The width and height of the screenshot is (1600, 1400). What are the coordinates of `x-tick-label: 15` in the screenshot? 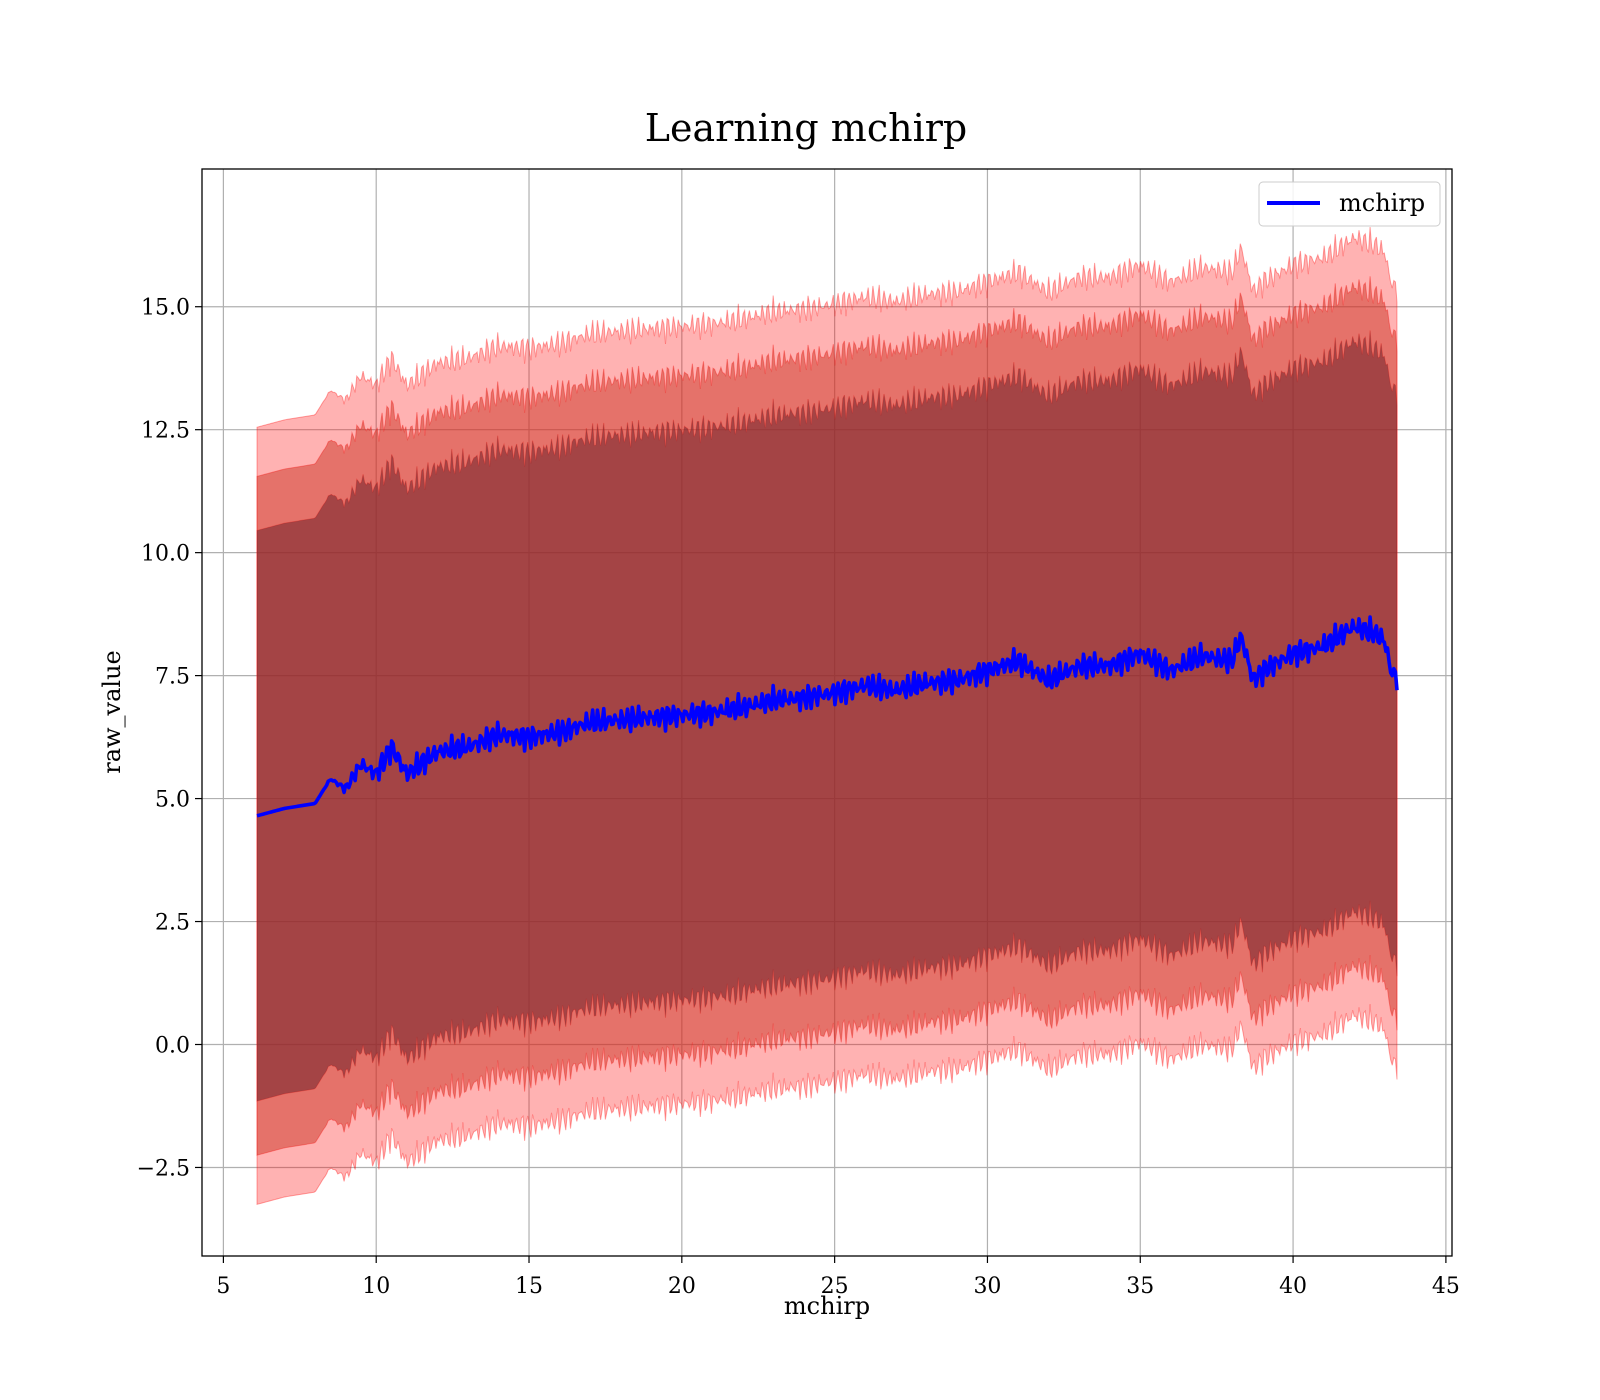 It's located at (529, 1286).